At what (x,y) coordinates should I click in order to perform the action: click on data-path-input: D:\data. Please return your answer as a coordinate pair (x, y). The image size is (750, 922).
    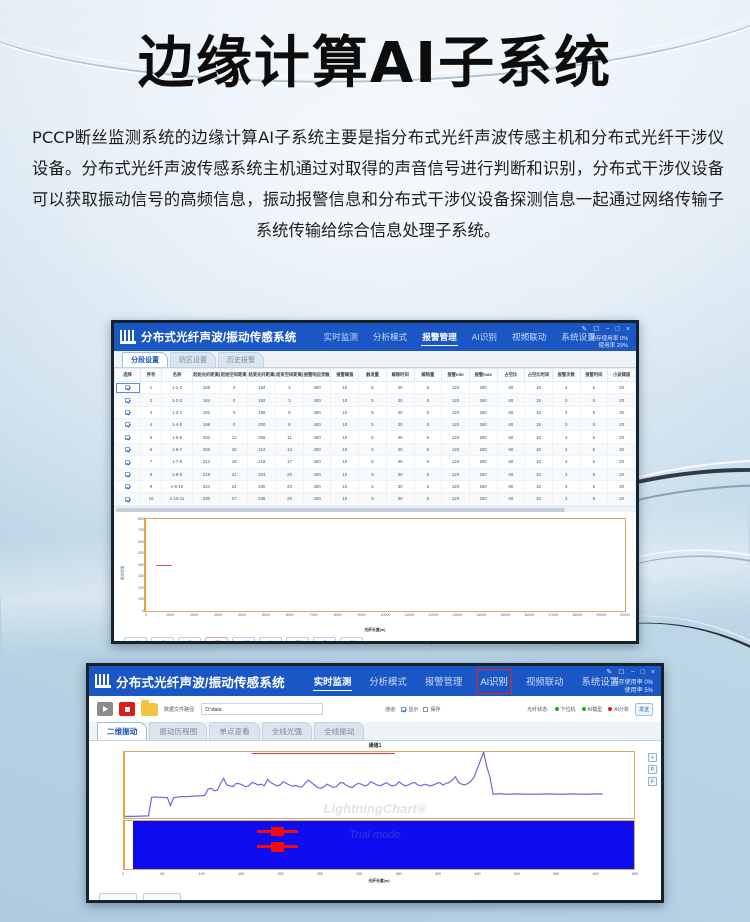
    Looking at the image, I should click on (262, 709).